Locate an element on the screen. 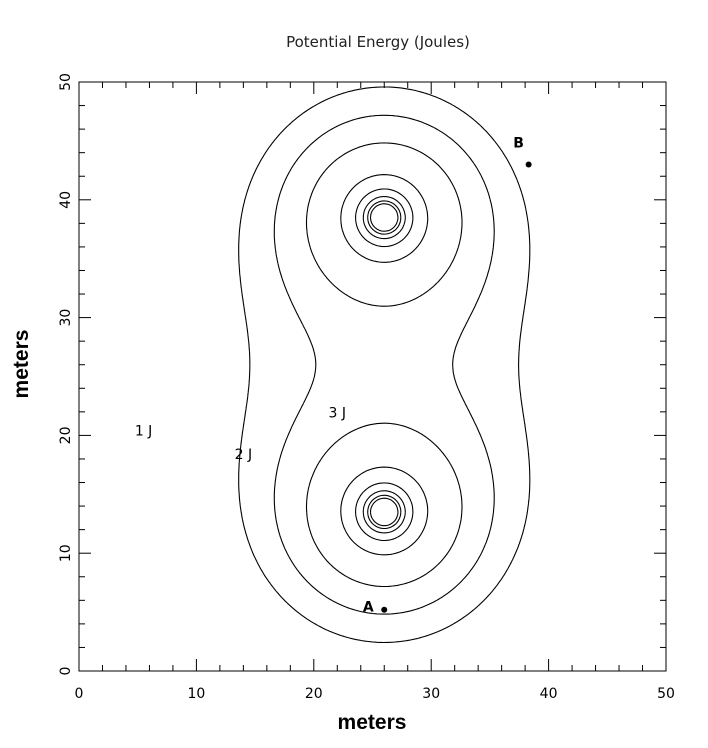  chart-title: Potential Energy (Joules) is located at coordinates (378, 42).